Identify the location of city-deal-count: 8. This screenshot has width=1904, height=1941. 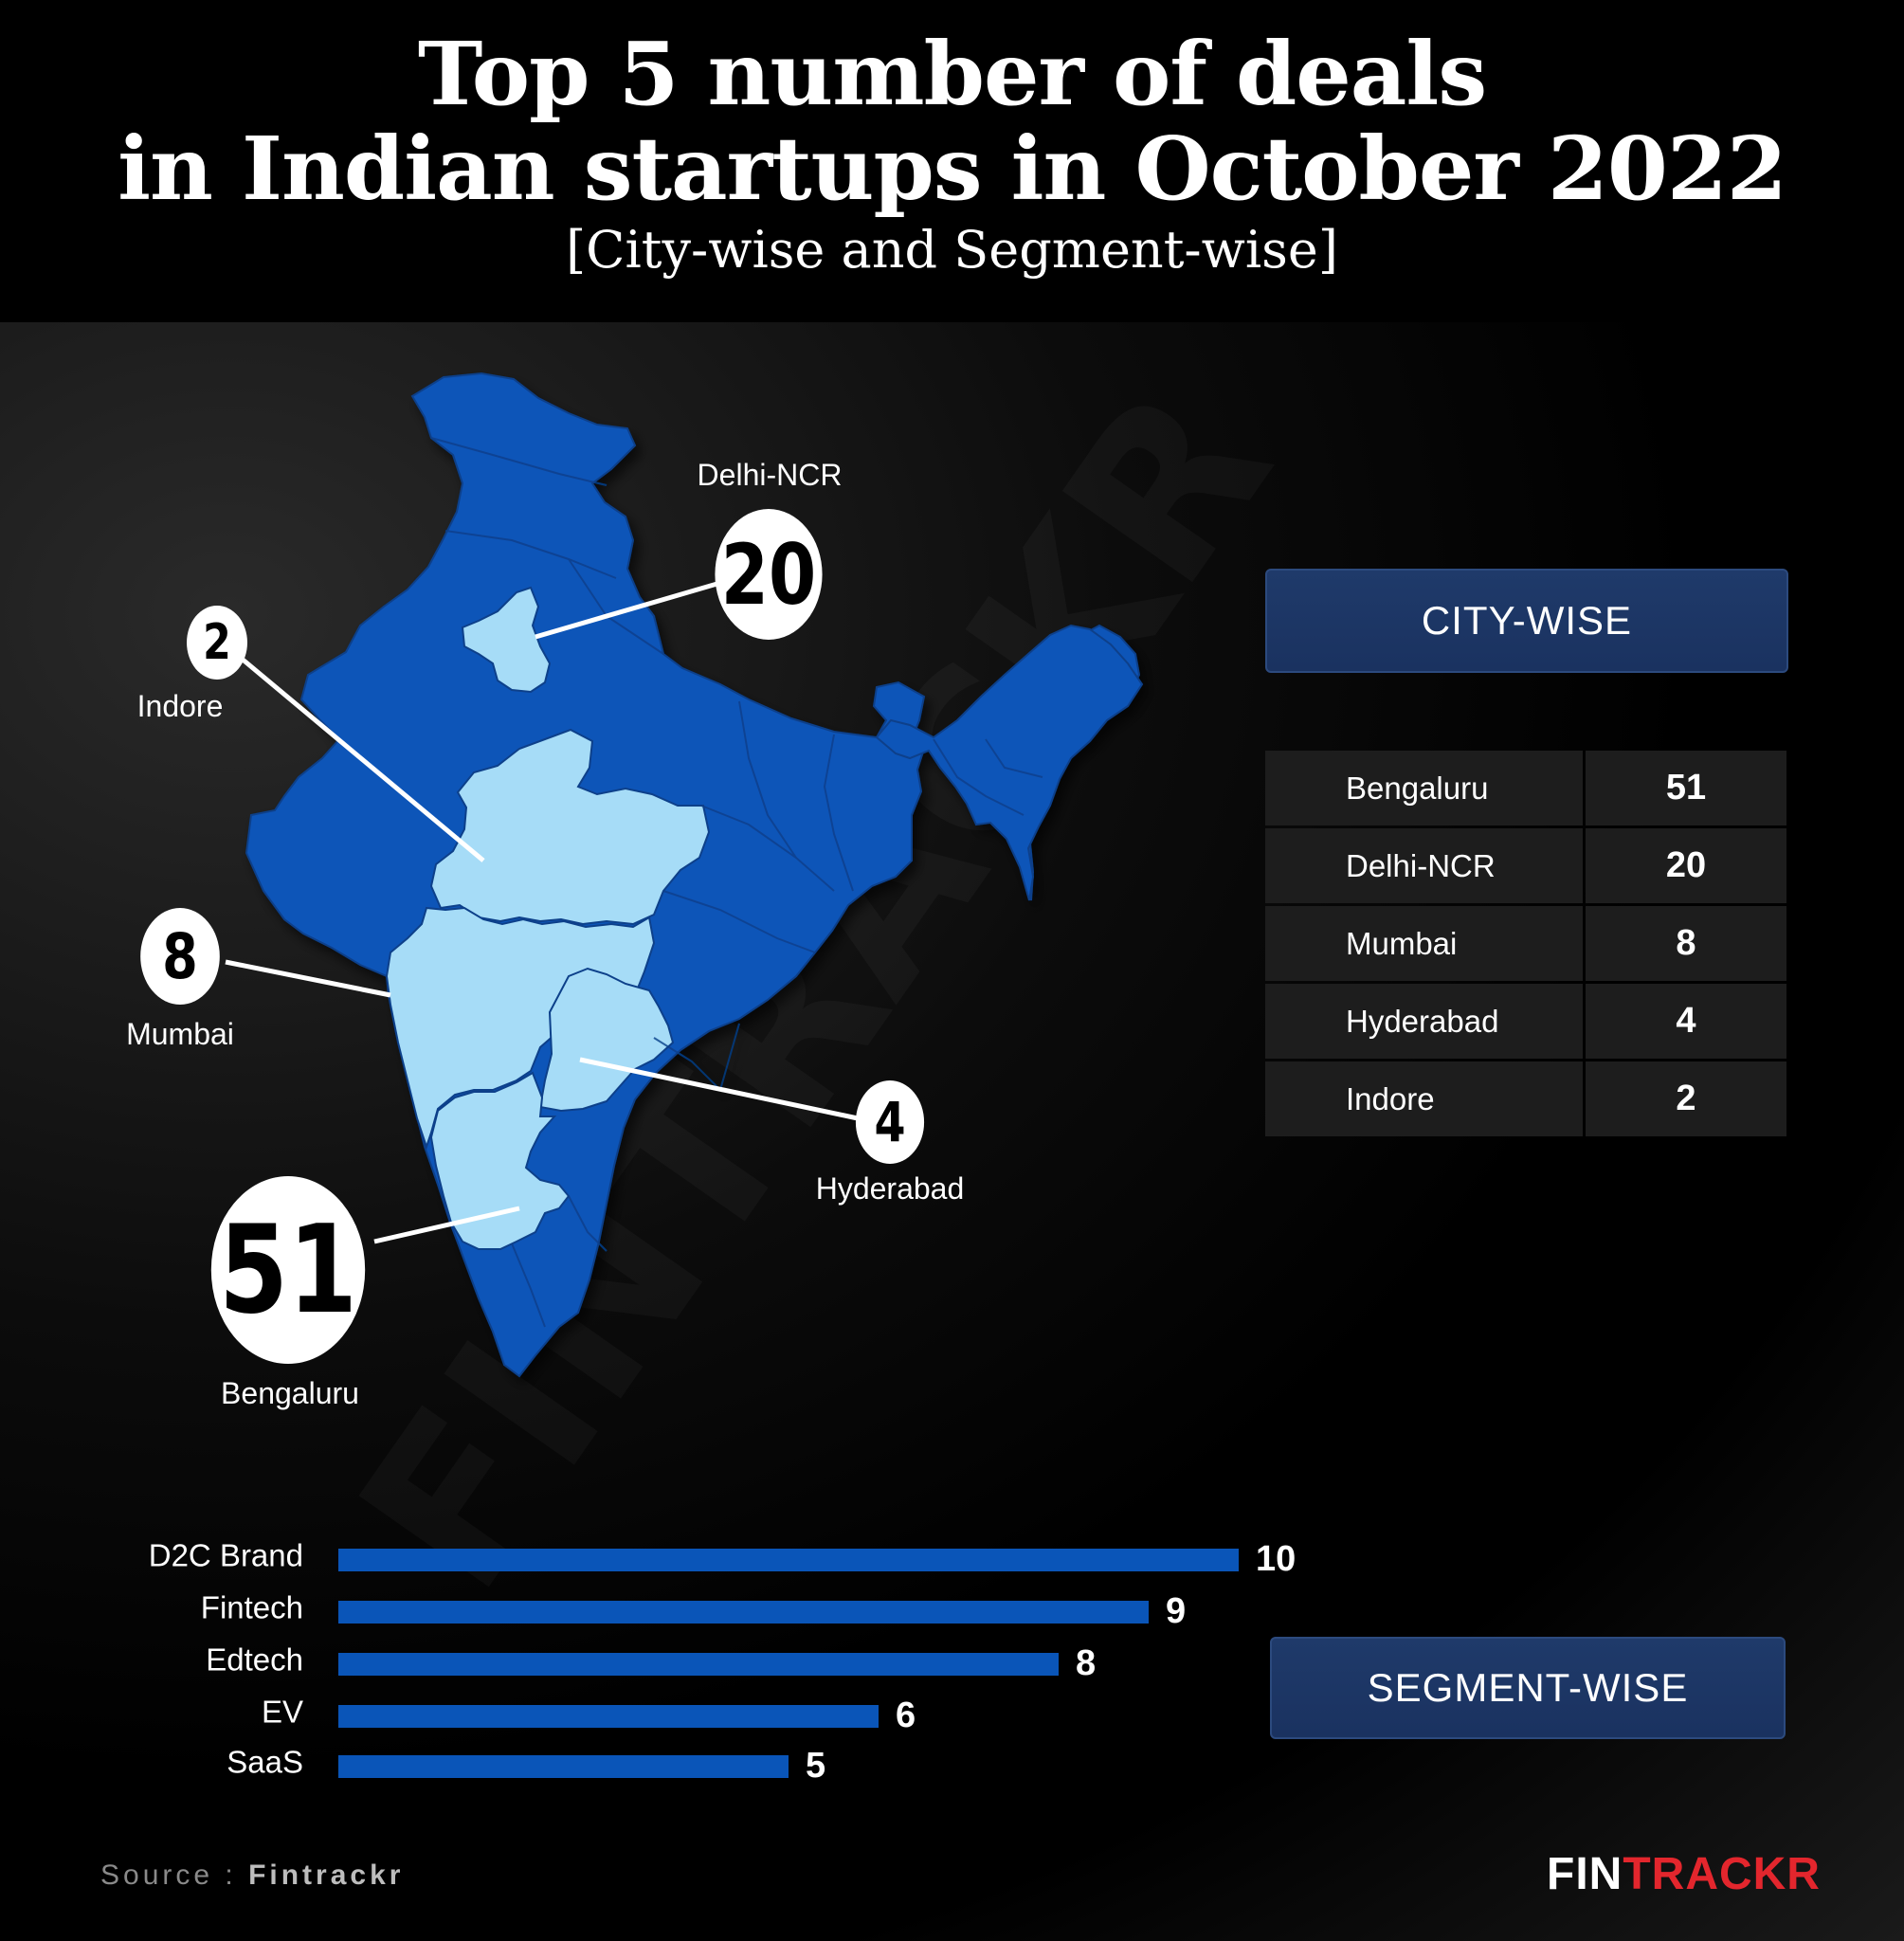
(1686, 943).